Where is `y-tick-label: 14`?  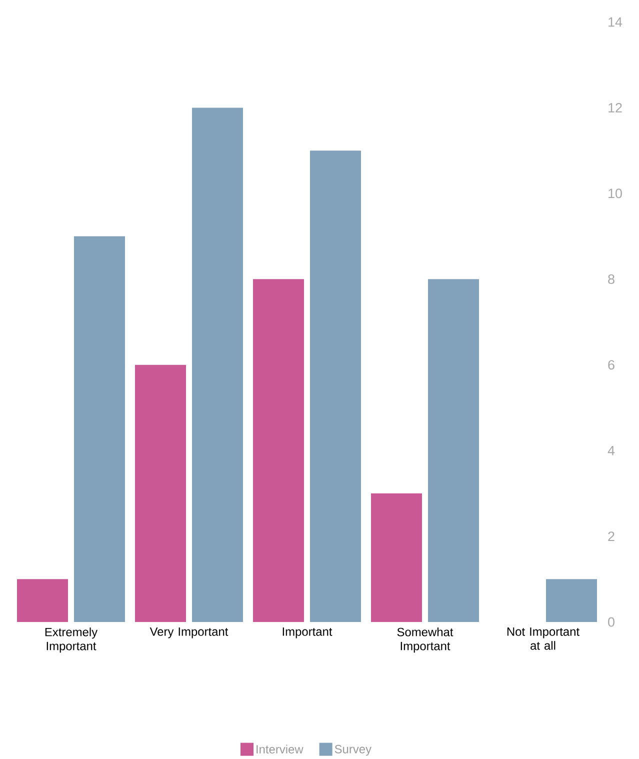
y-tick-label: 14 is located at coordinates (615, 22).